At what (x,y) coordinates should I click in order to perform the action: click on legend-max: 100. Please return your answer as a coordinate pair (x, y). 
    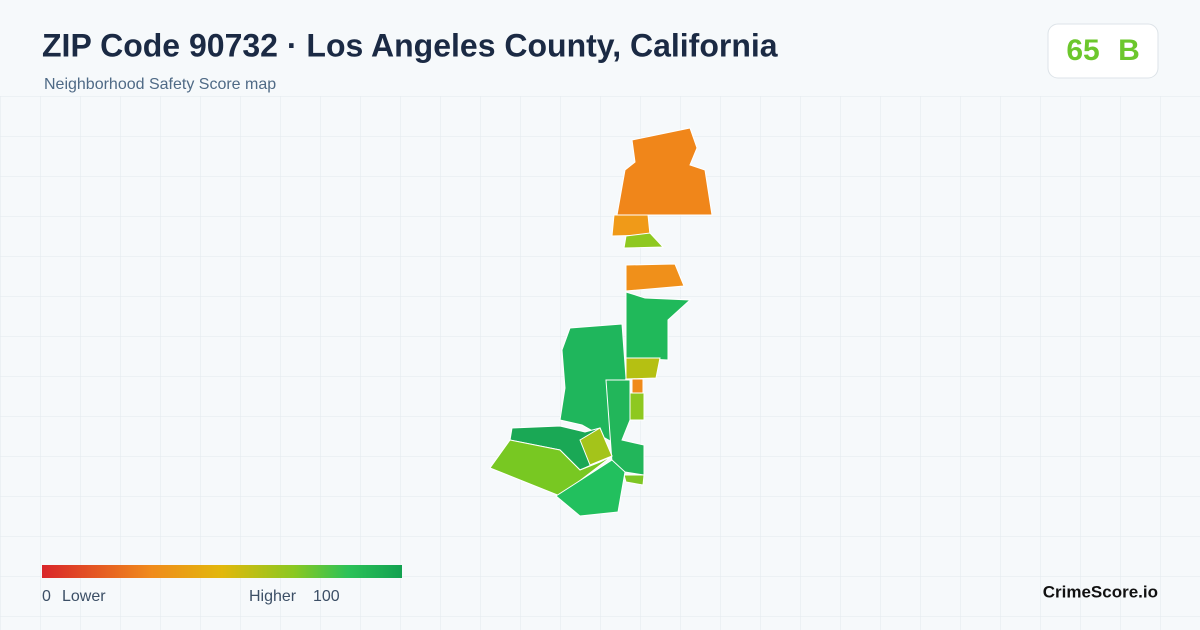
    Looking at the image, I should click on (326, 596).